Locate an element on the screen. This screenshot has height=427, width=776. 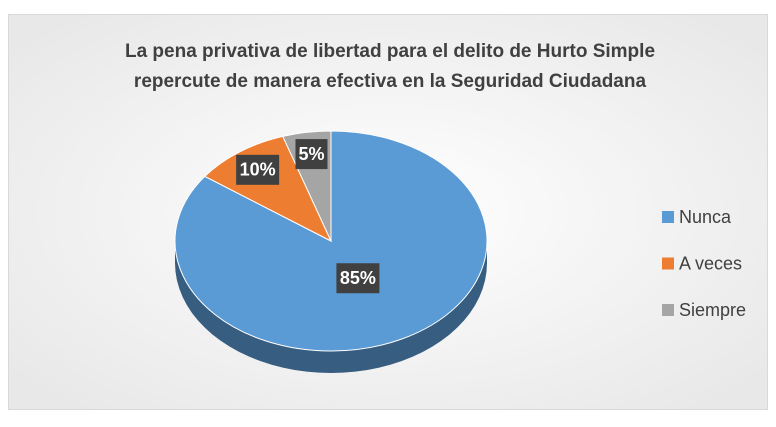
legend-label: Siempre is located at coordinates (712, 310).